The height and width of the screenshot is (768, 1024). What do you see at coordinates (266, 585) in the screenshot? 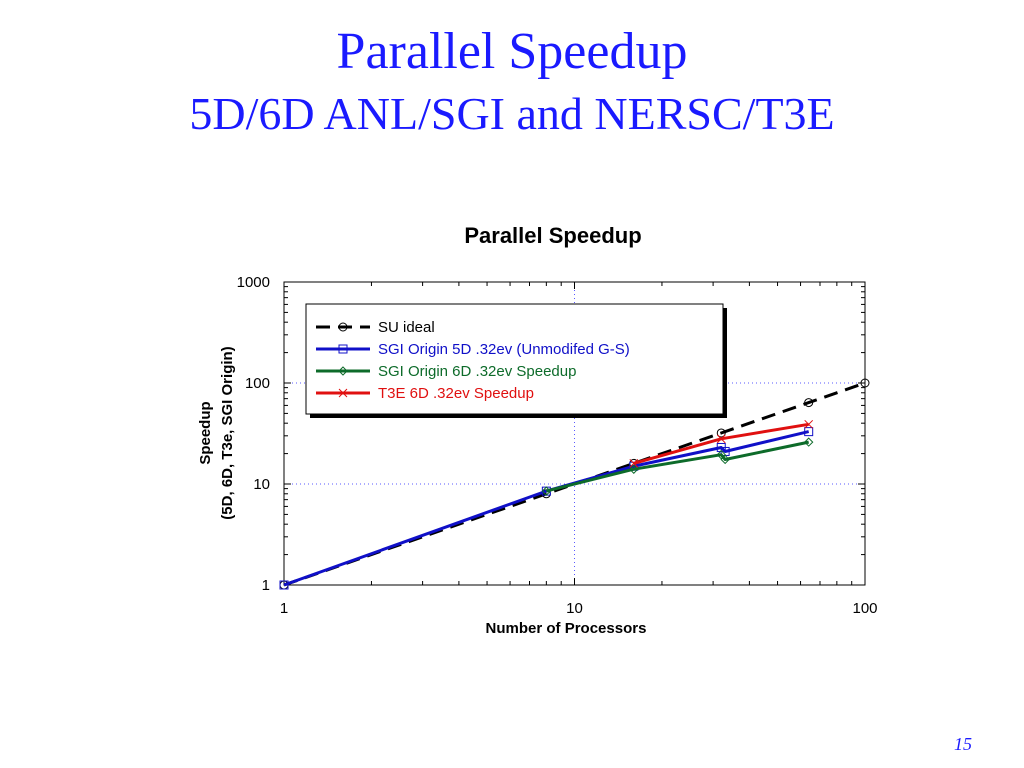
I see `y-tick-label: 1` at bounding box center [266, 585].